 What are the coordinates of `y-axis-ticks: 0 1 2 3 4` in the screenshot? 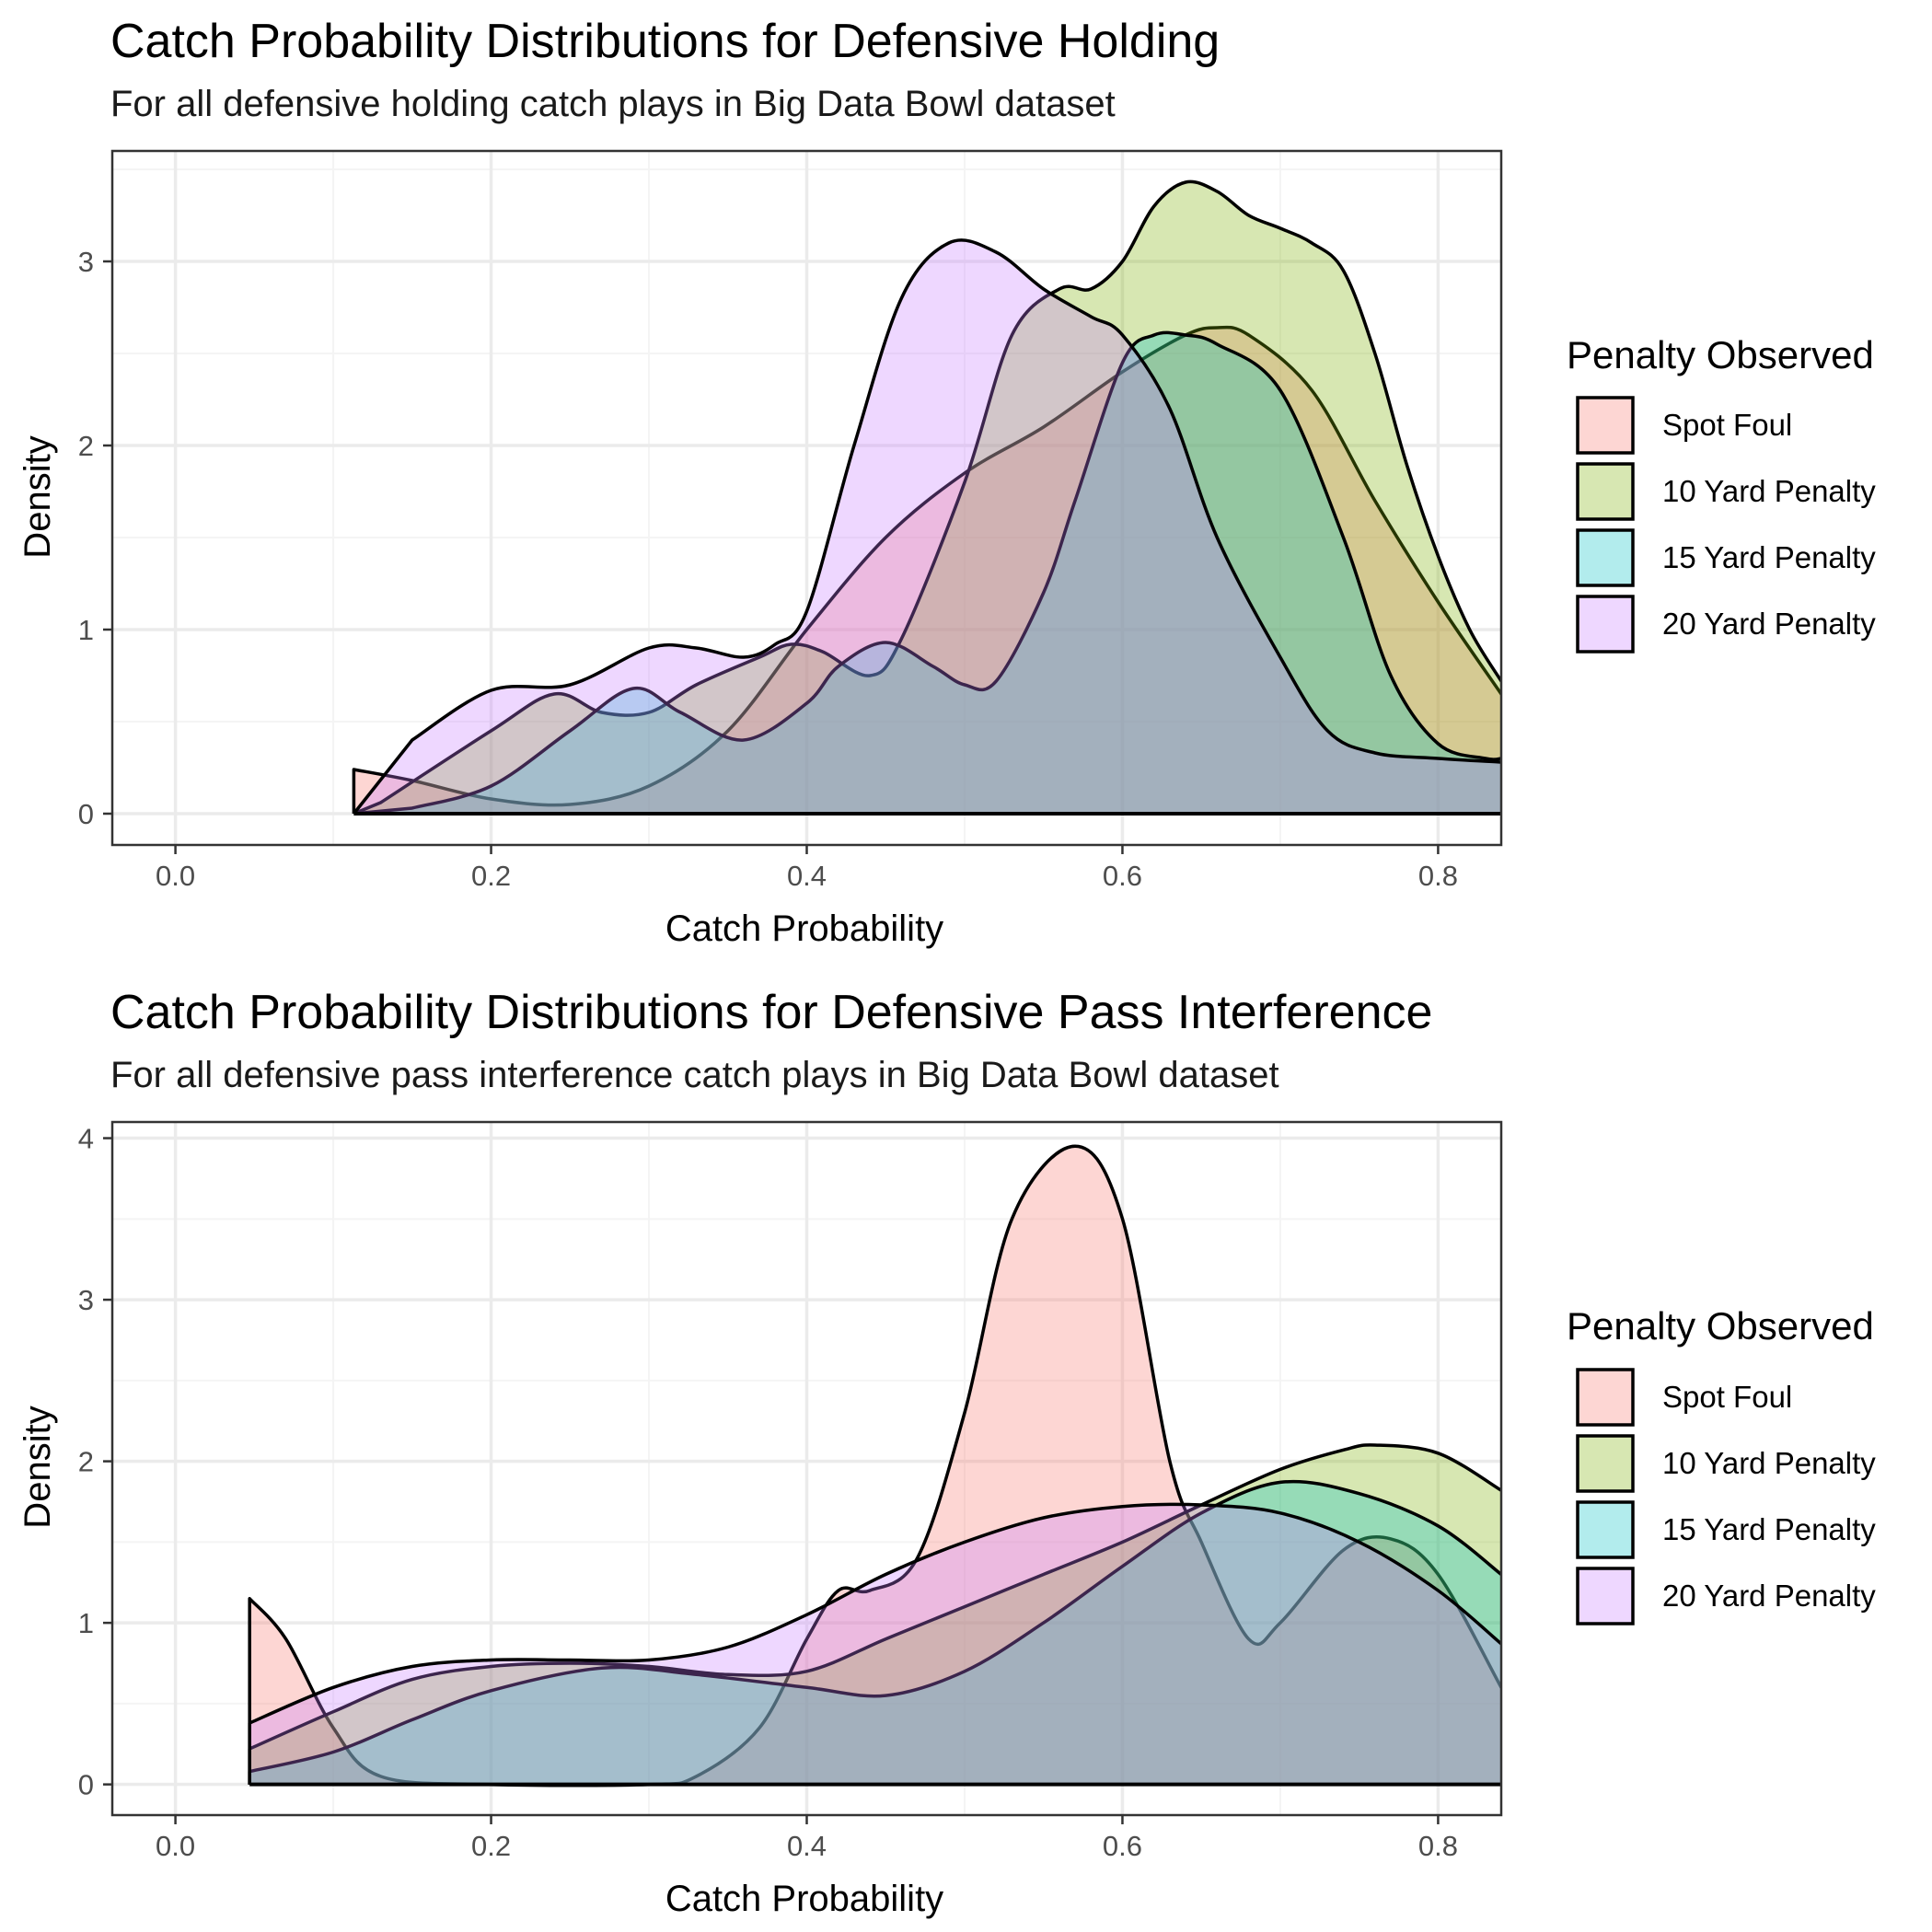 It's located at (95, 1462).